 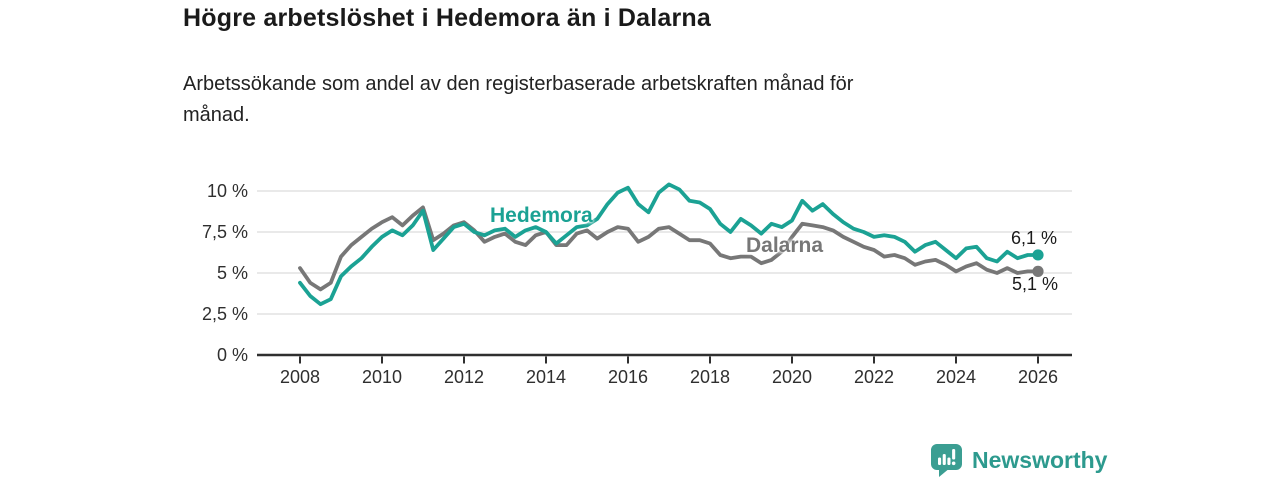 What do you see at coordinates (1035, 284) in the screenshot?
I see `end-value-label-dalarna: 5,1 %` at bounding box center [1035, 284].